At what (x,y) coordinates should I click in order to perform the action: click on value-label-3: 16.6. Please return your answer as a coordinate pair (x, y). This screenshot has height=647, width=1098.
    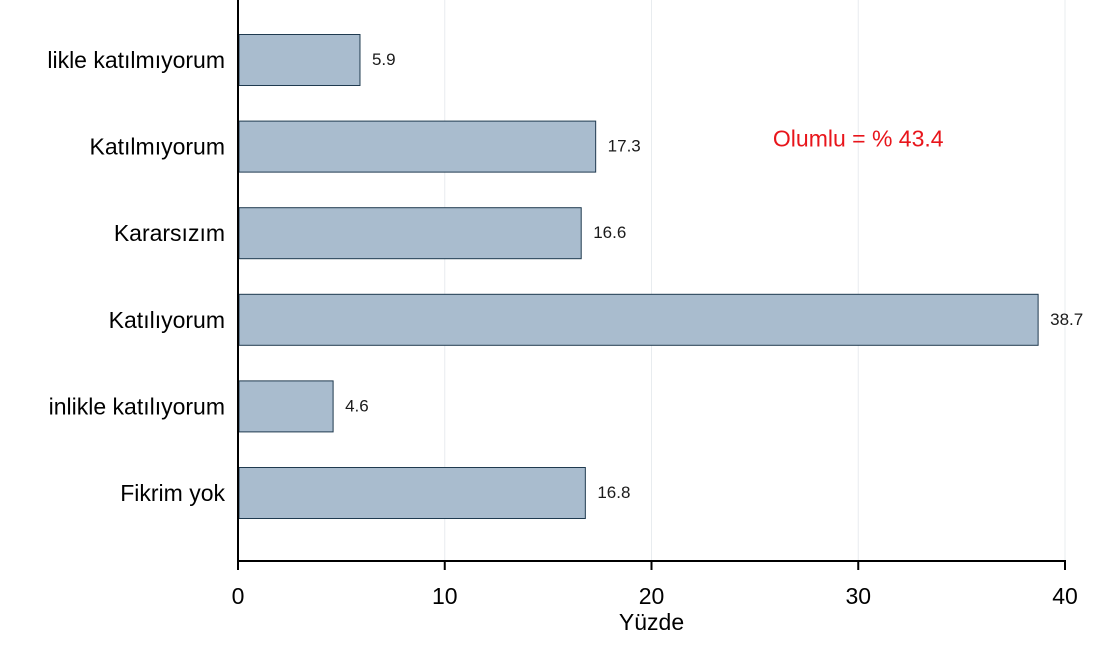
    Looking at the image, I should click on (609, 232).